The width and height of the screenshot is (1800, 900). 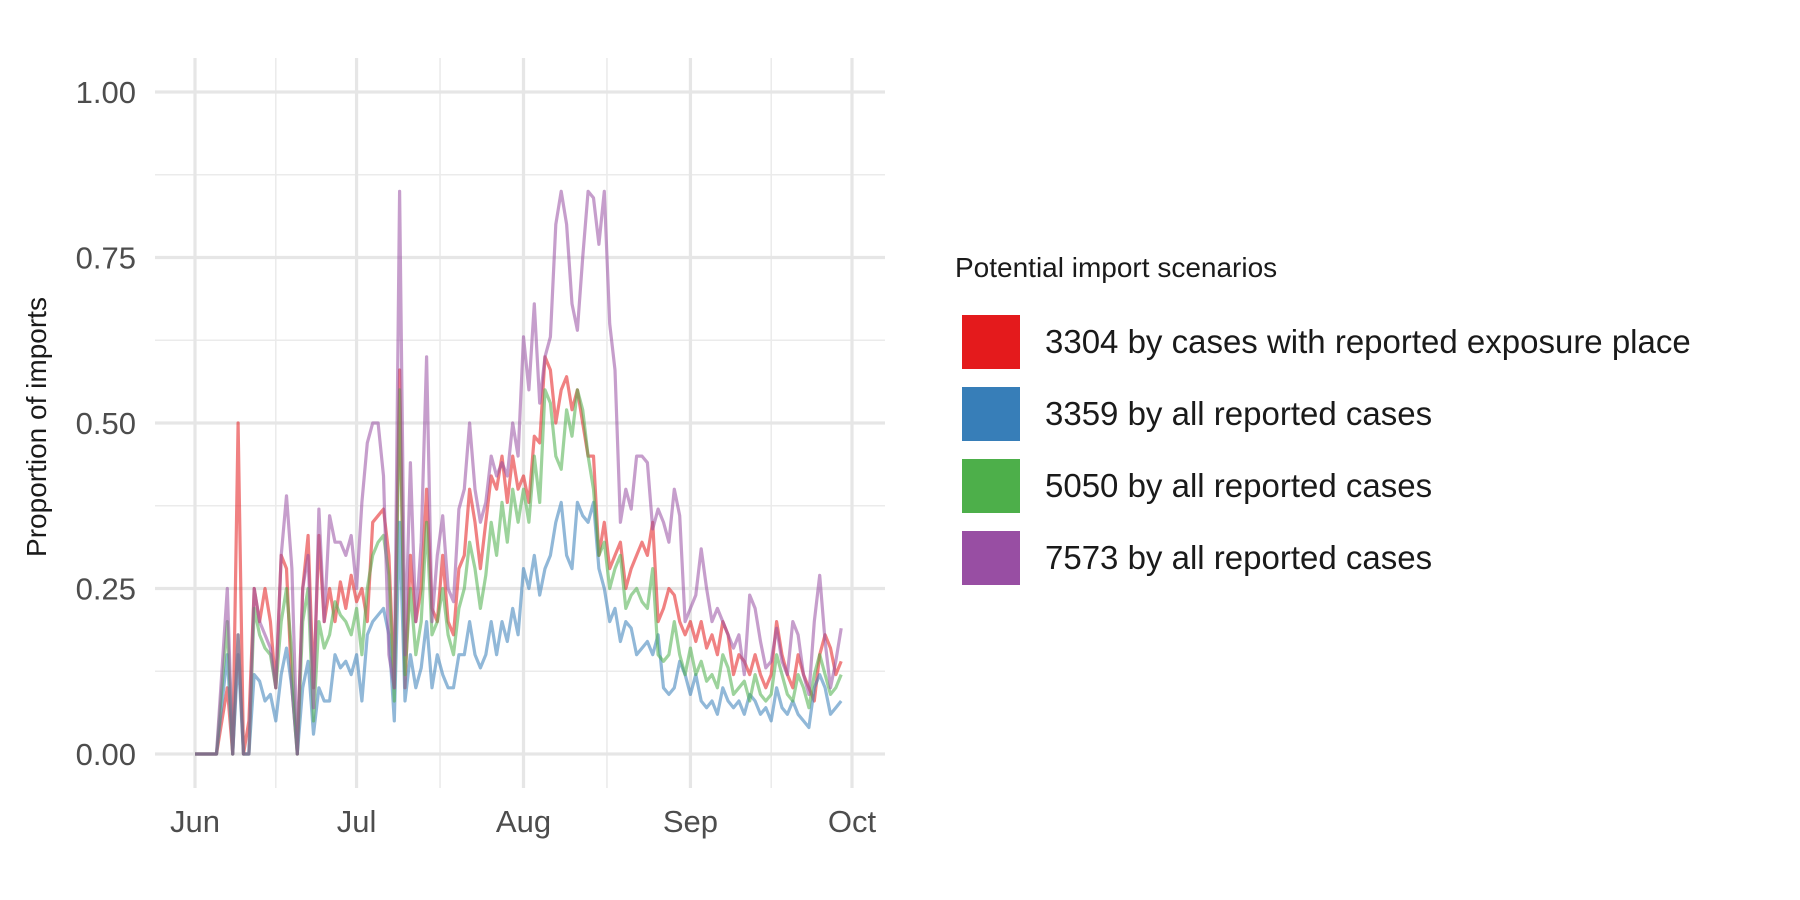 I want to click on y-tick-label: 0.25, so click(x=106, y=589).